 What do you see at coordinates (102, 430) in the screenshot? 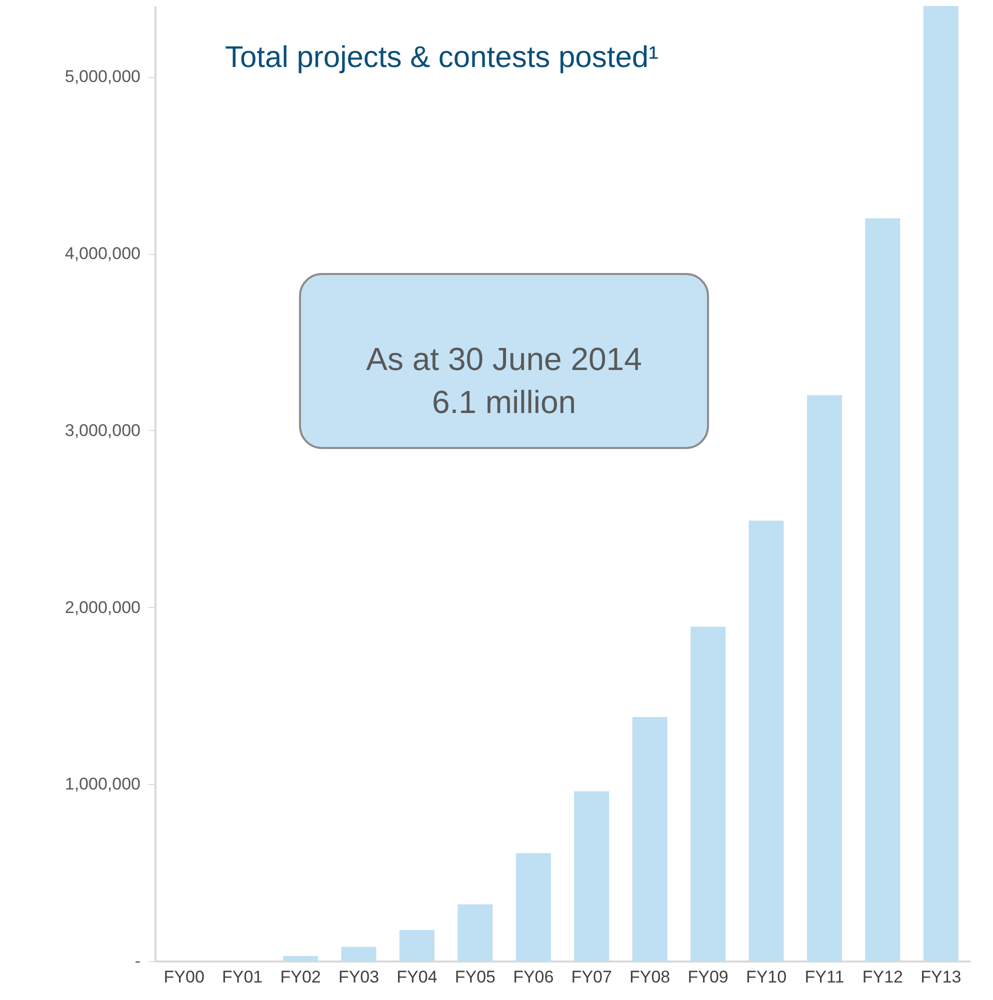
I see `y-tick-label: 3,000,000` at bounding box center [102, 430].